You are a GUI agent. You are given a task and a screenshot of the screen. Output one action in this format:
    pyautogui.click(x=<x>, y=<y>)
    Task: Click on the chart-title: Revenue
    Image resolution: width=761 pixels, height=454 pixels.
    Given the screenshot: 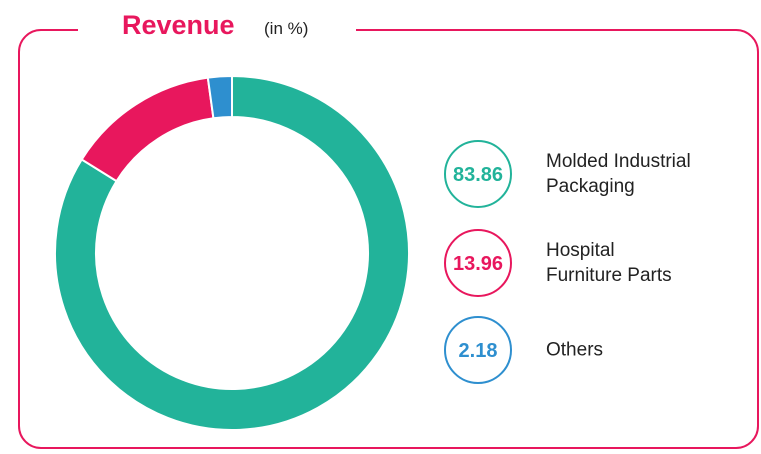 What is the action you would take?
    pyautogui.click(x=178, y=25)
    